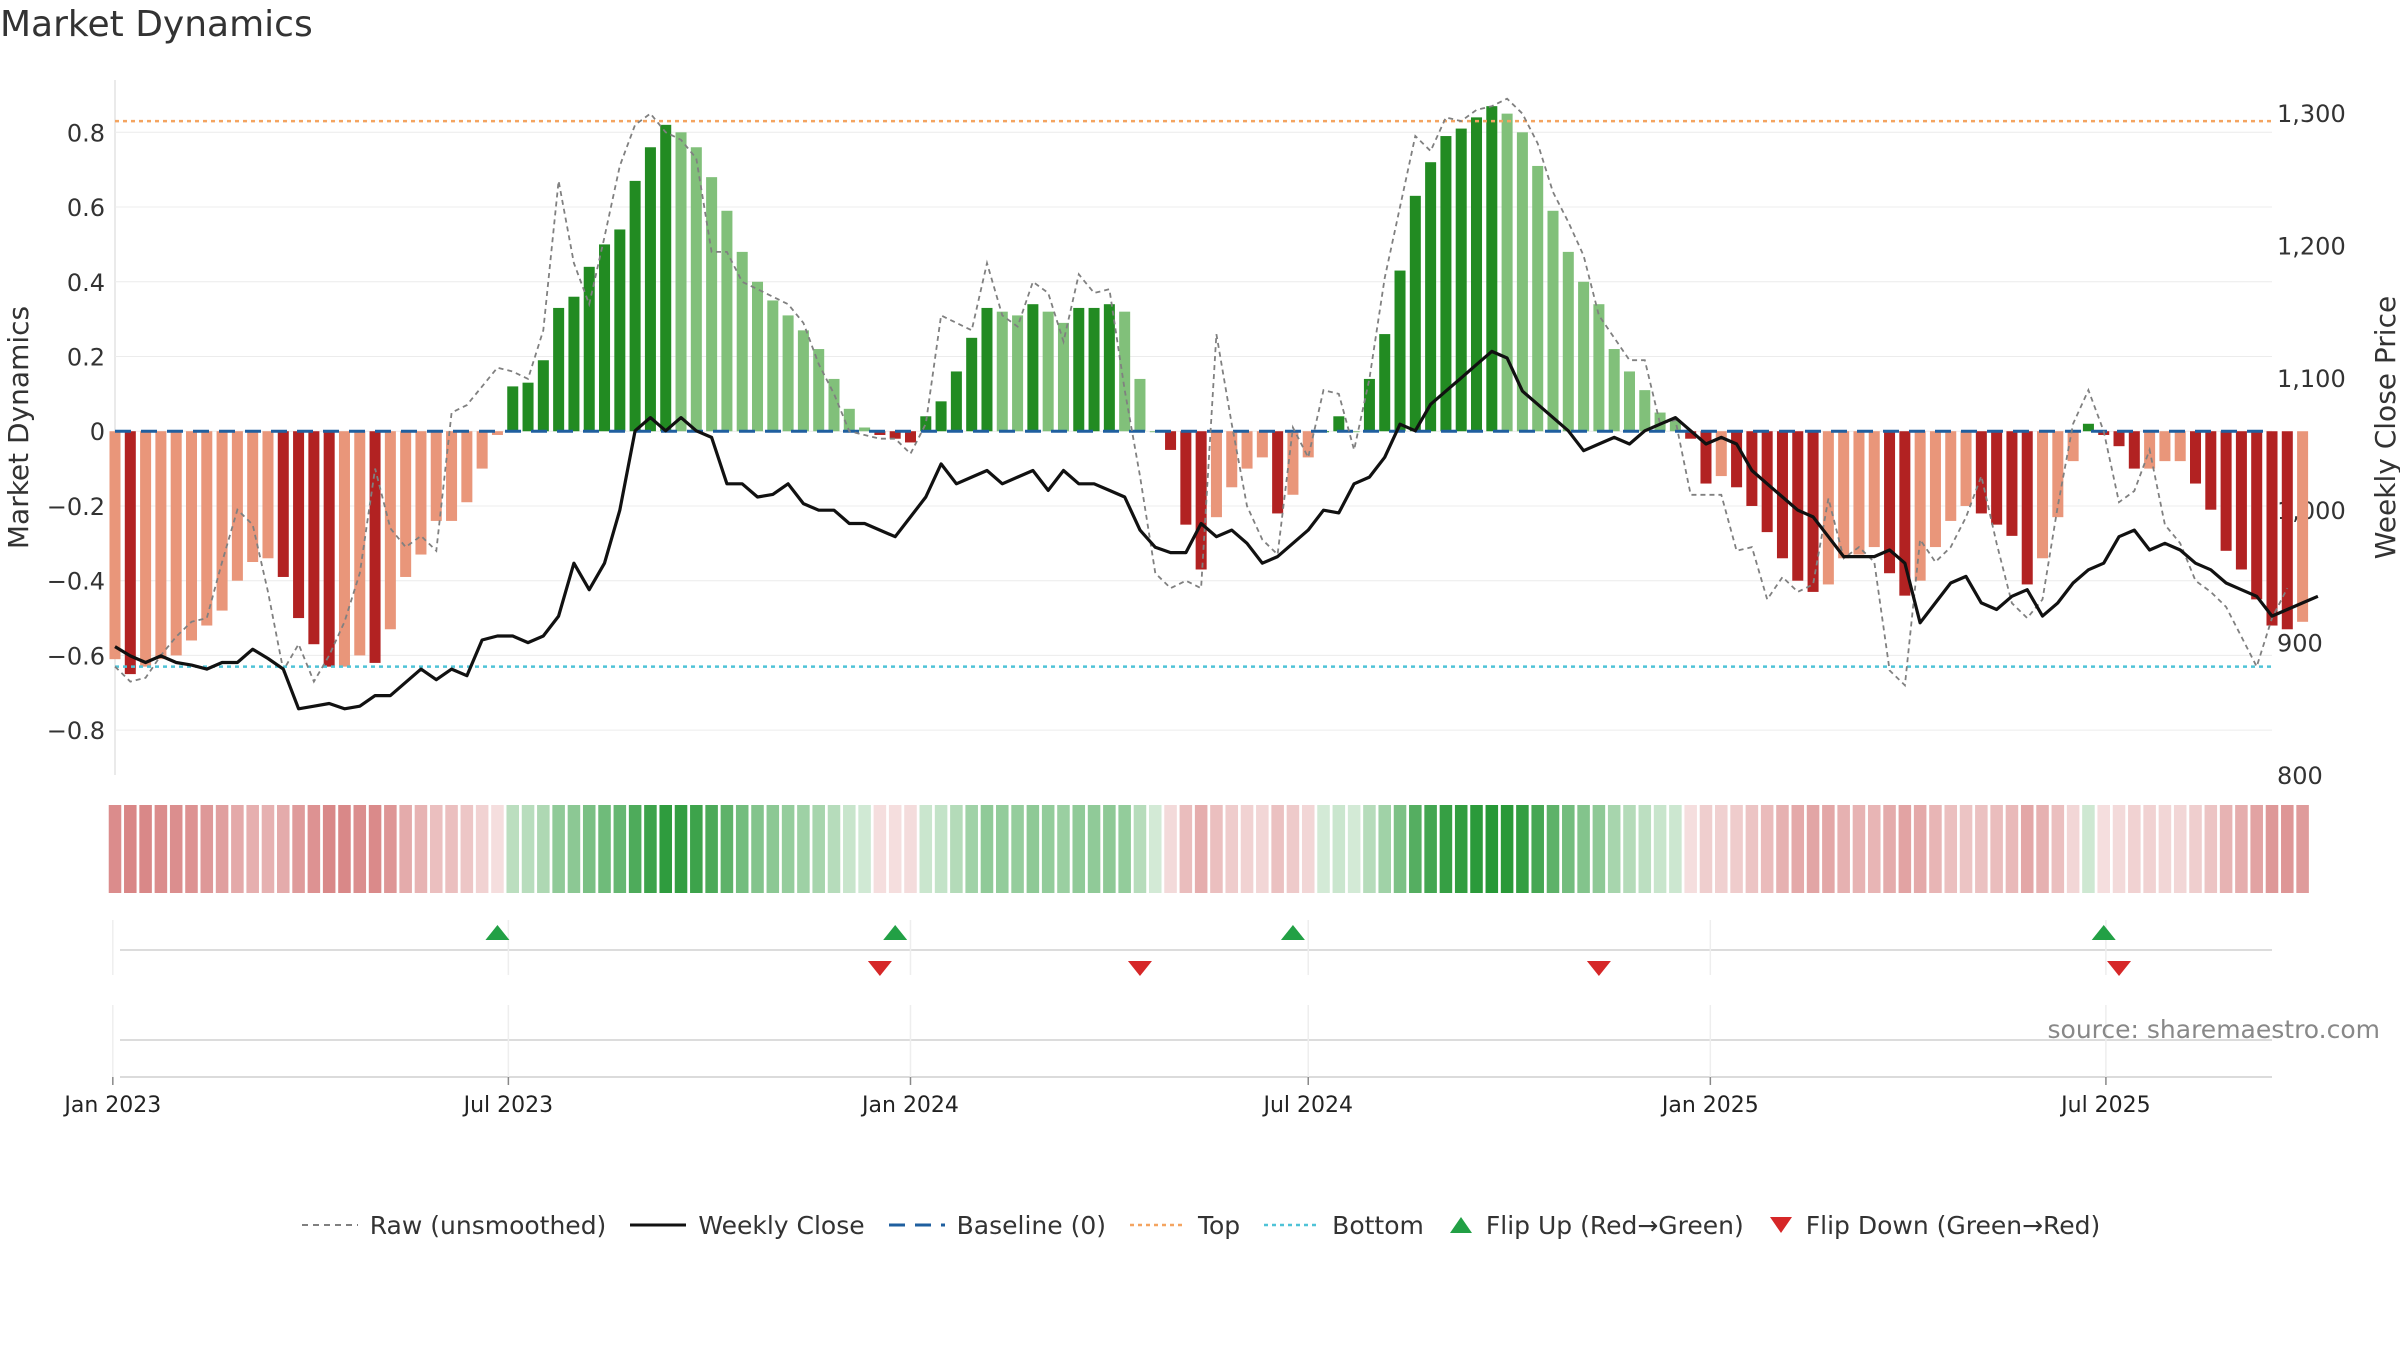 This screenshot has width=2400, height=1350. What do you see at coordinates (1953, 1225) in the screenshot?
I see `legend-label-flip-down: Flip Down (Green→Red)` at bounding box center [1953, 1225].